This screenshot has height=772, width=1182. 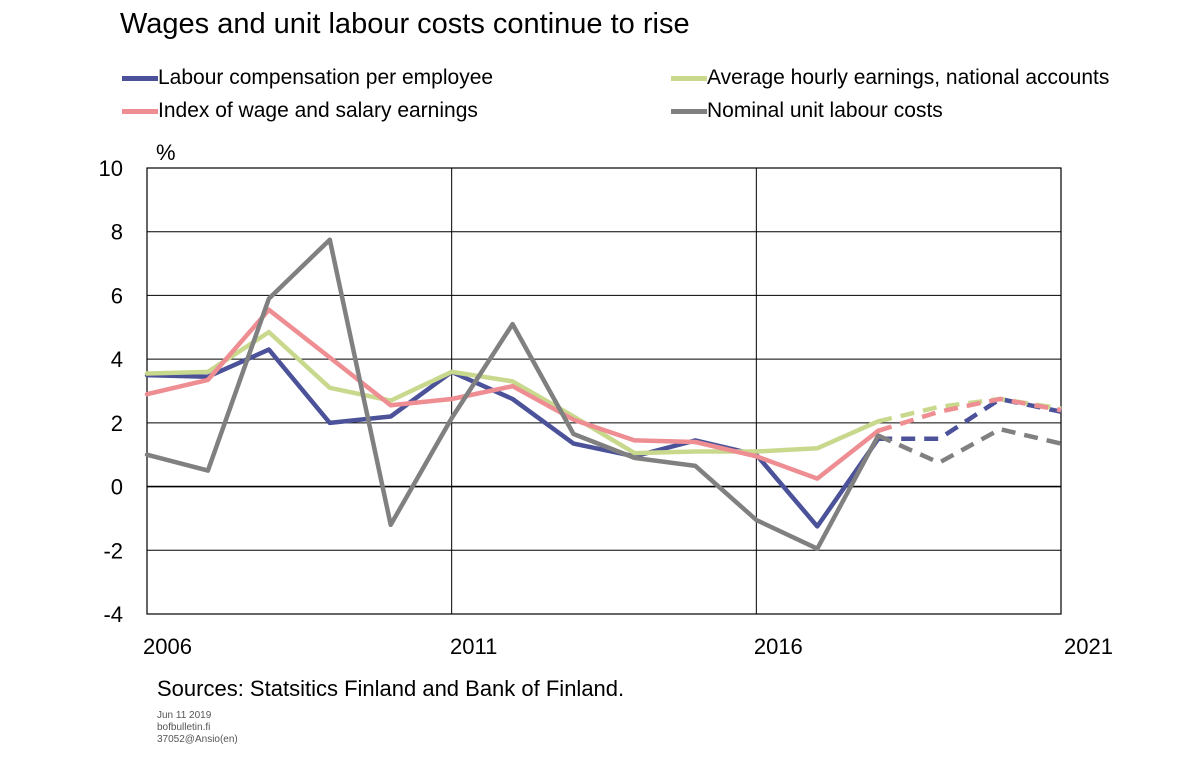 What do you see at coordinates (689, 78) in the screenshot?
I see `legend-swatch-average-hourly-earnings` at bounding box center [689, 78].